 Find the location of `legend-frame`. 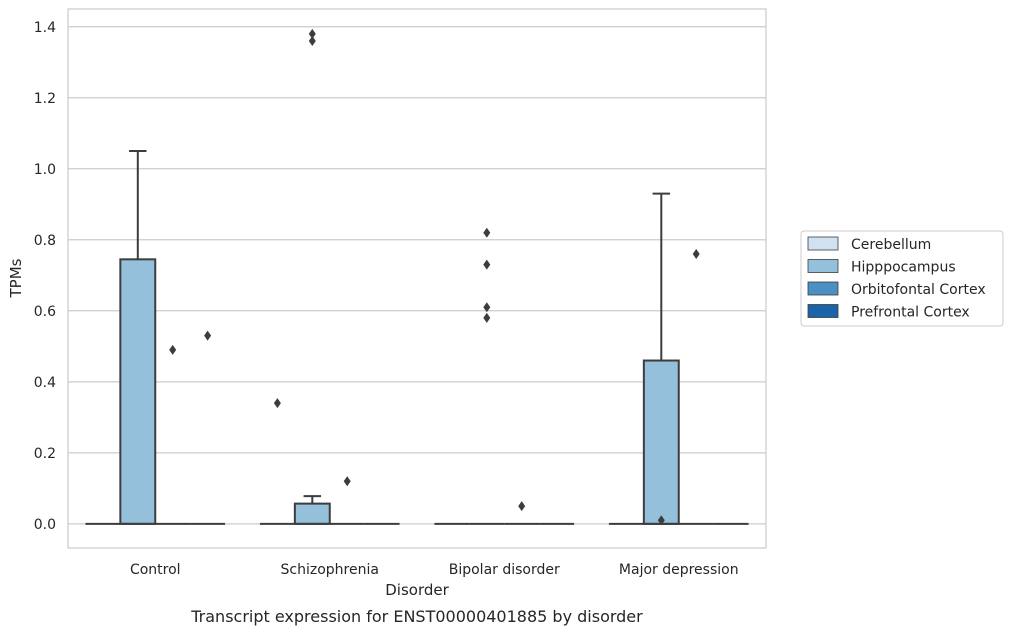

legend-frame is located at coordinates (902, 278).